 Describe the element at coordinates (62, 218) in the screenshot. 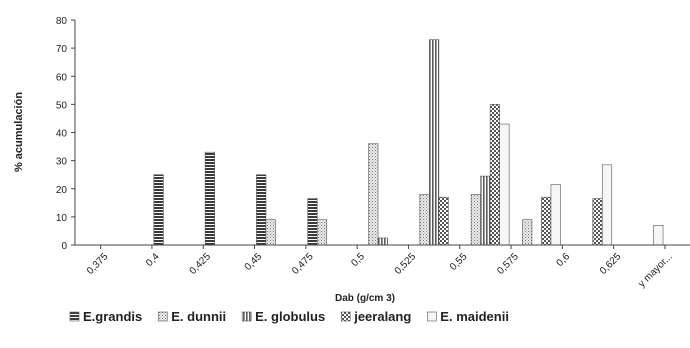

I see `y-tick-label: 10` at that location.